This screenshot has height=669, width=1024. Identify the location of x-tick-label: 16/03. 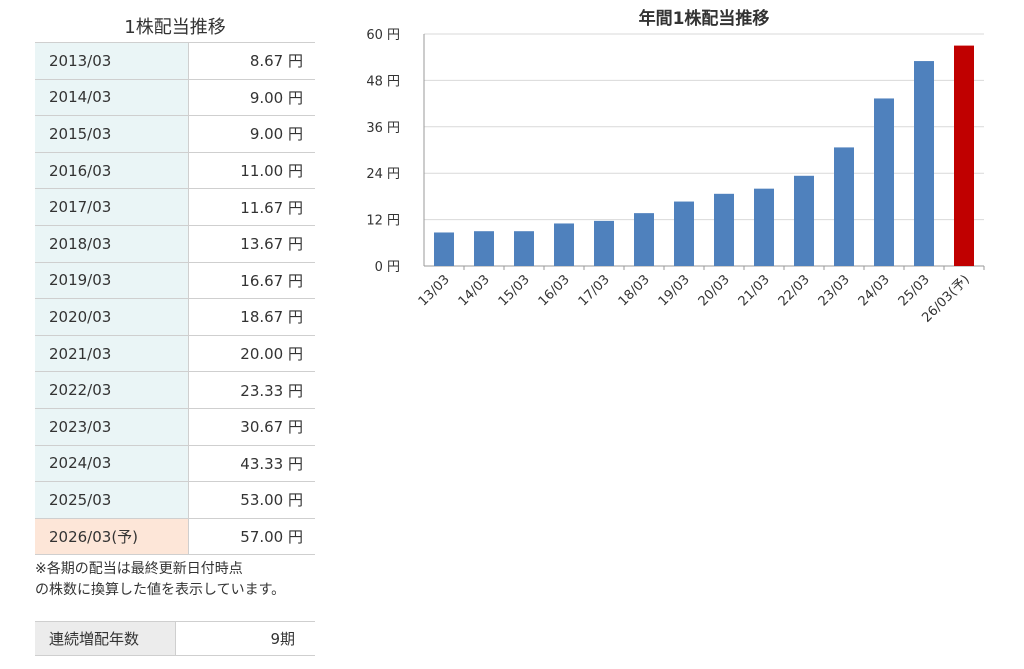
(554, 290).